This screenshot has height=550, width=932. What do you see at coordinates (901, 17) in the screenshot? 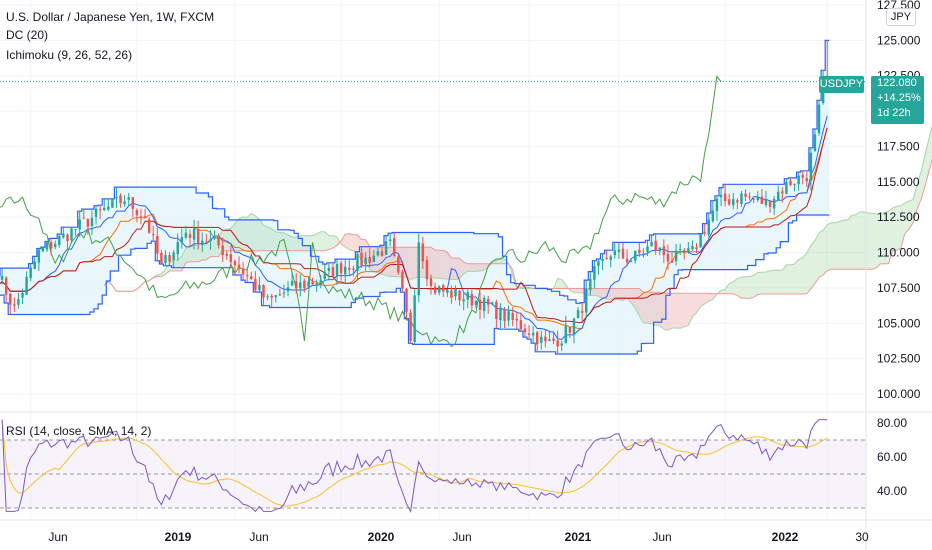
I see `currency-badge: JPY` at bounding box center [901, 17].